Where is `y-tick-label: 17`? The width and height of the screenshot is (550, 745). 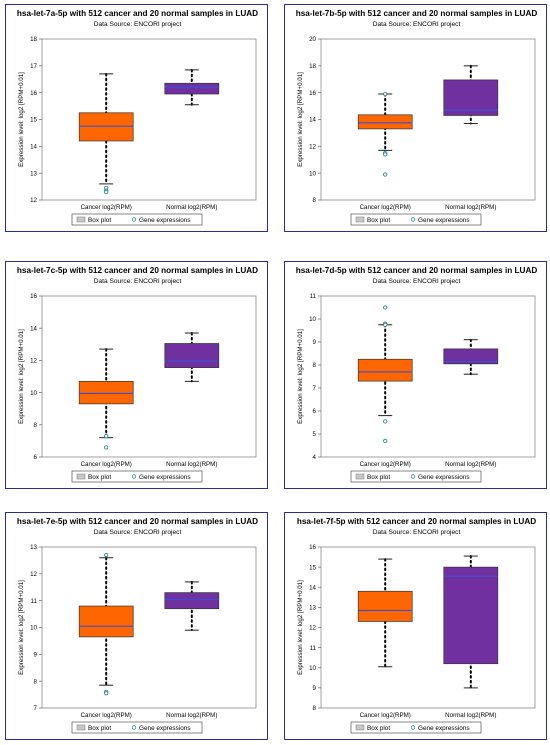 y-tick-label: 17 is located at coordinates (33, 66).